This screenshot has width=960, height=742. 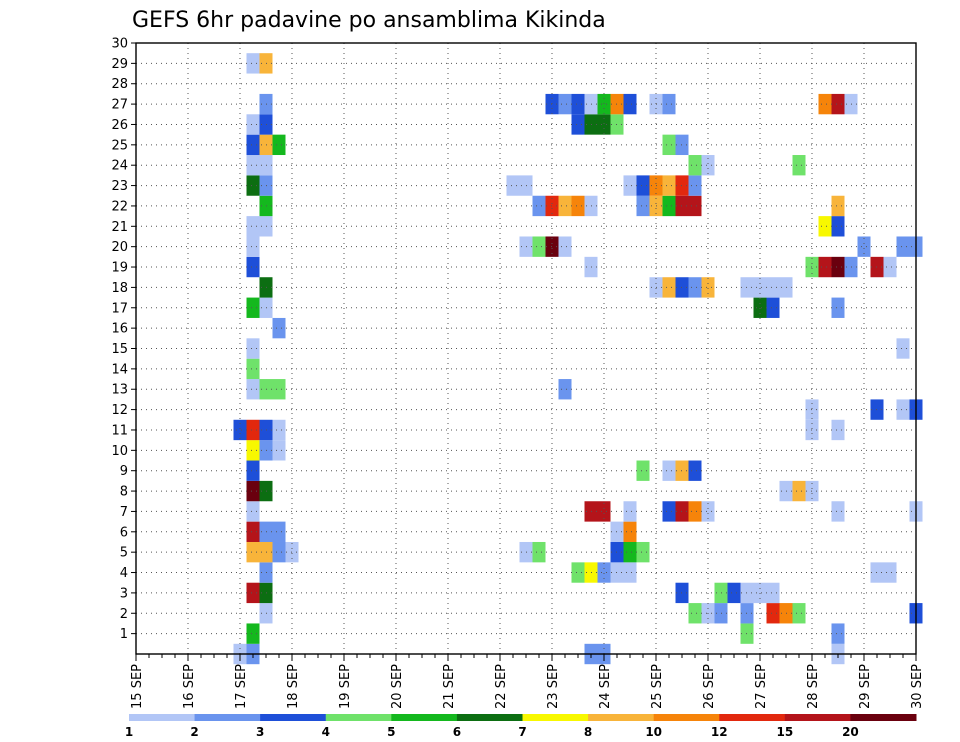 I want to click on x-tick-label: 15 SEP, so click(x=137, y=686).